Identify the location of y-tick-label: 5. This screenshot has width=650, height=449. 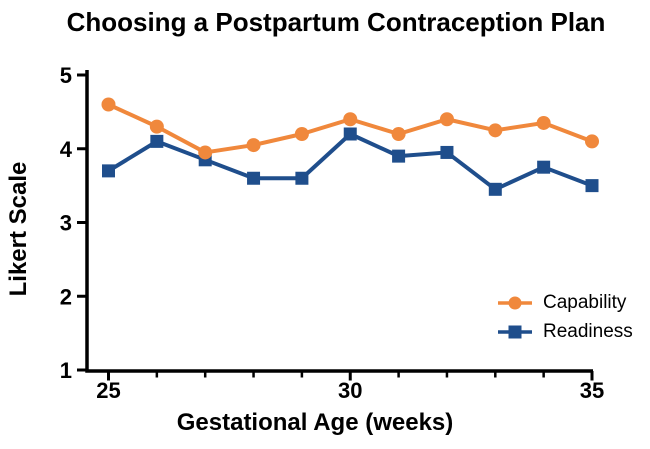
(66, 75).